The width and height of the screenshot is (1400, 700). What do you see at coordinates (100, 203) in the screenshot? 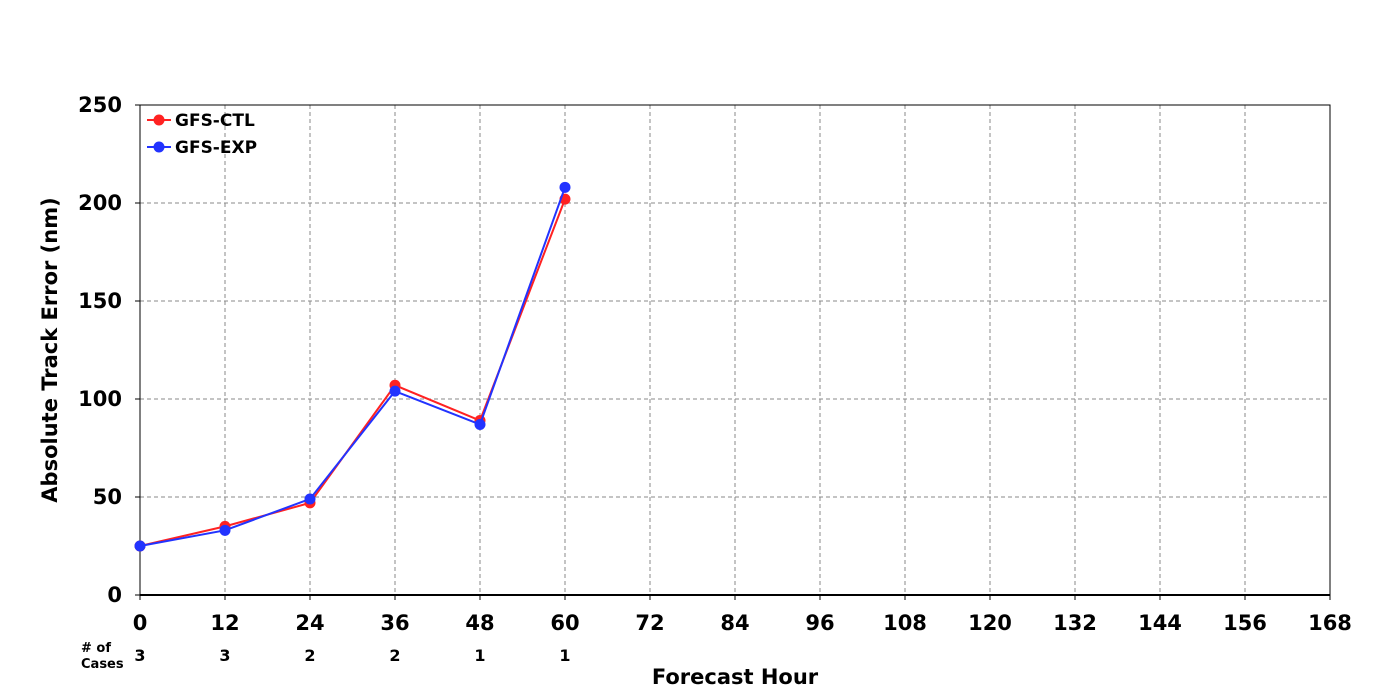
I see `y-tick-label: 200` at bounding box center [100, 203].